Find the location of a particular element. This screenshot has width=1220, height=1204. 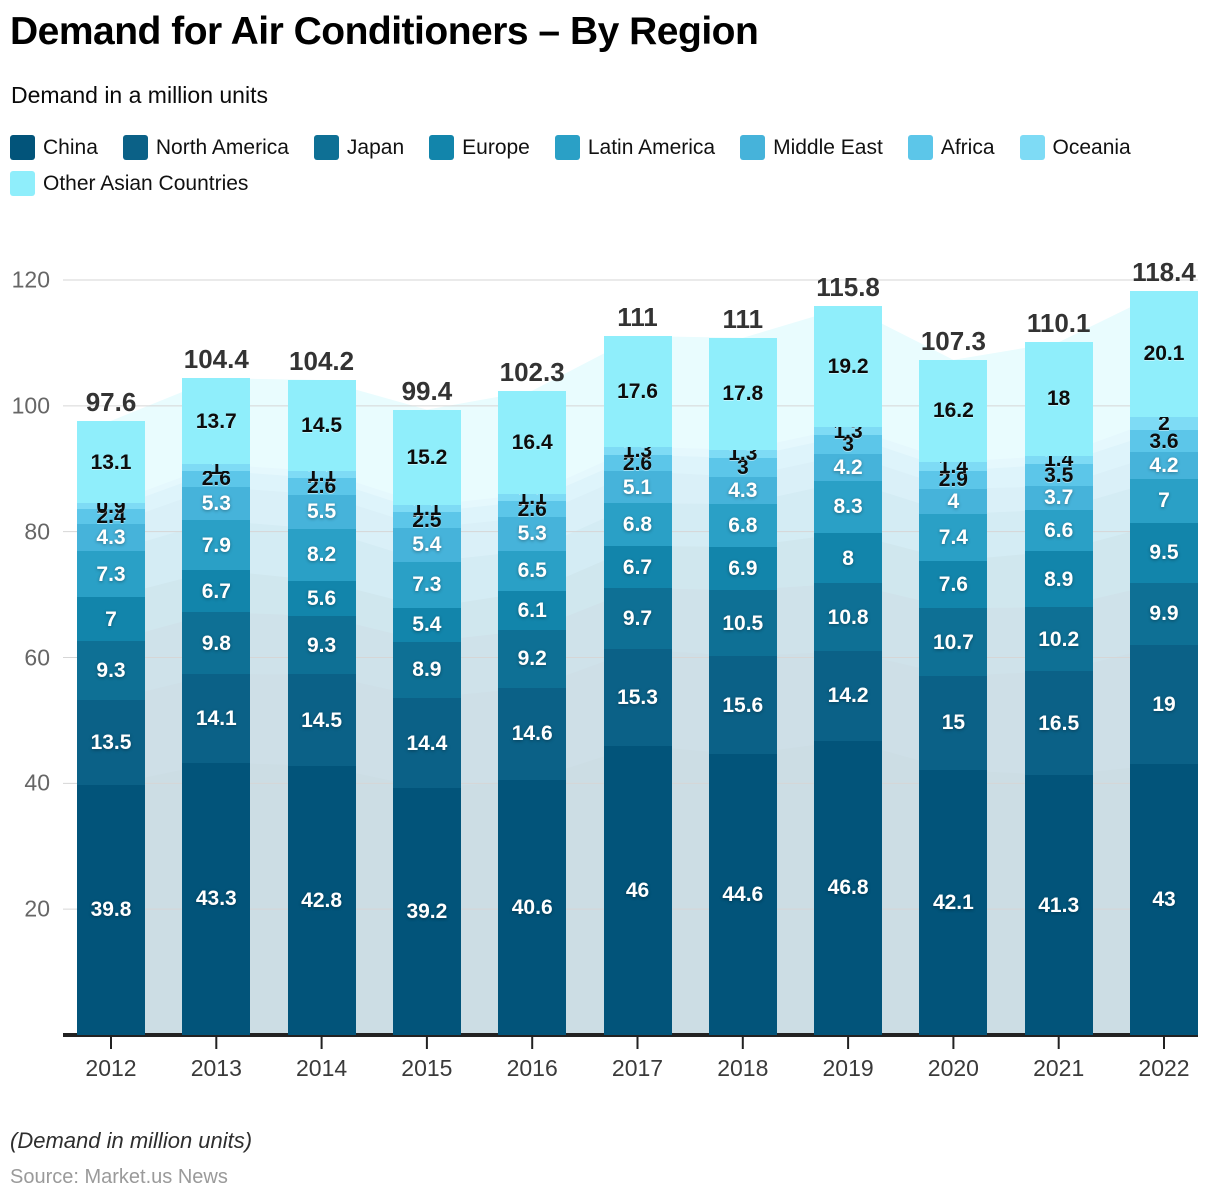

legend-item-europe: Europe is located at coordinates (479, 147).